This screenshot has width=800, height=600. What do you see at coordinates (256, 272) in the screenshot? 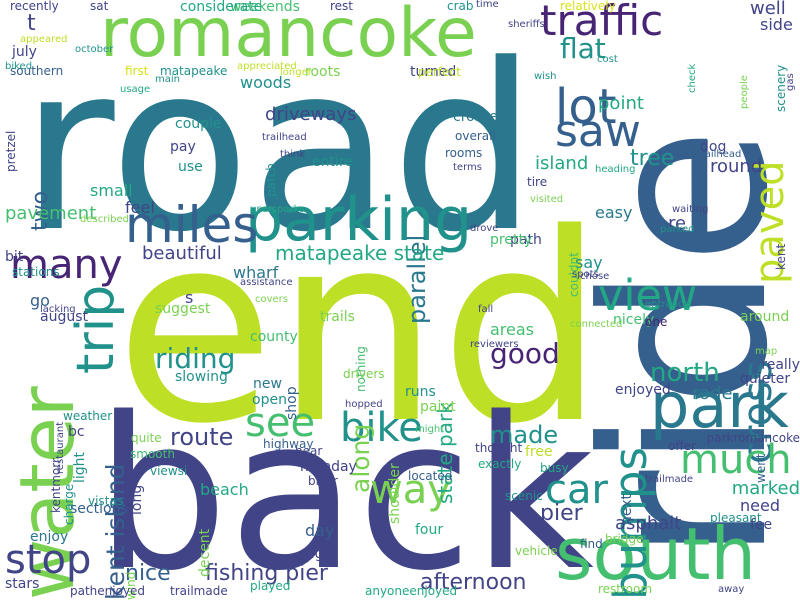
I see `cloud-word: wharf` at bounding box center [256, 272].